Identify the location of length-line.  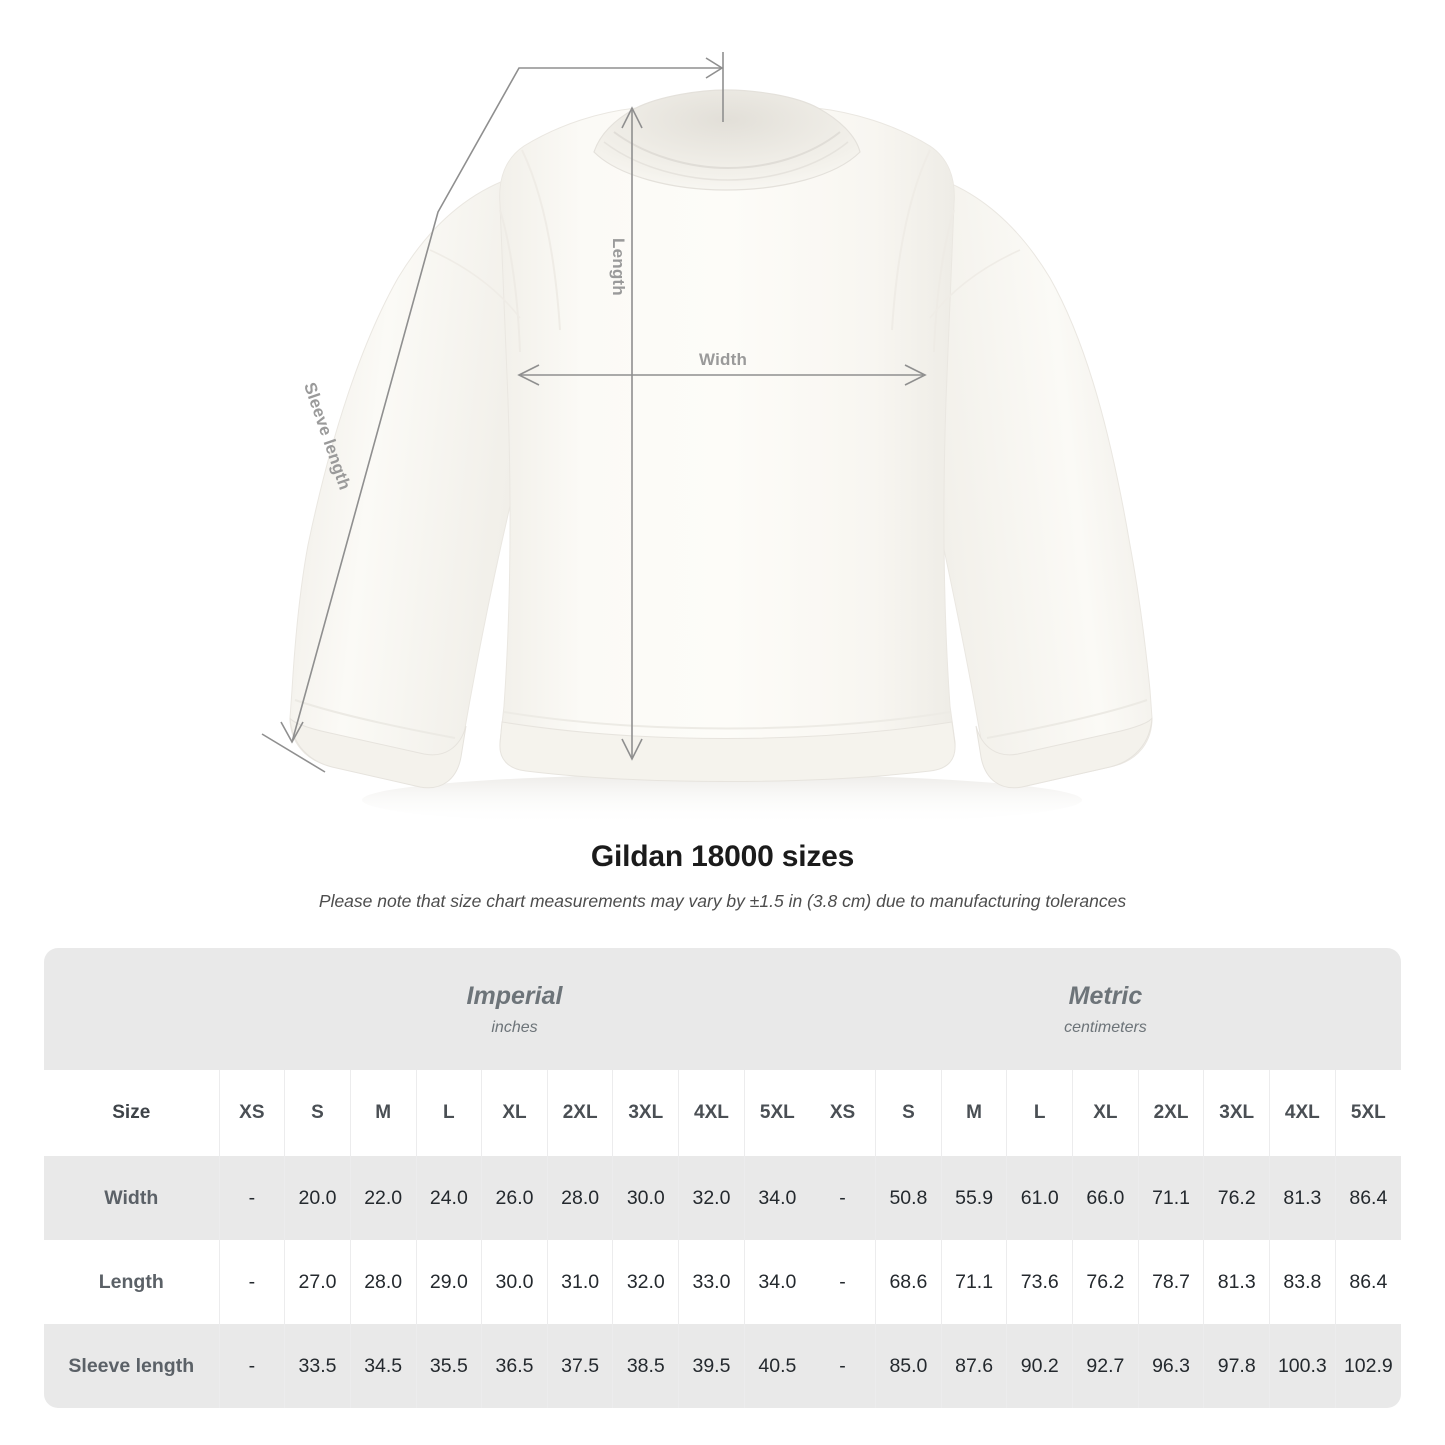
(632, 433).